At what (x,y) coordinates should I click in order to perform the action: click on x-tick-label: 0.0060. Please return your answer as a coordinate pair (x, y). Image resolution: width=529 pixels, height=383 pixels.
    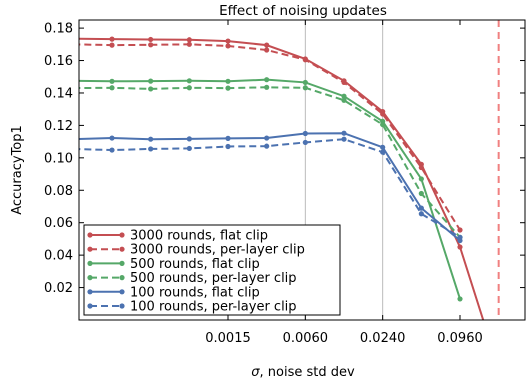
    Looking at the image, I should click on (306, 338).